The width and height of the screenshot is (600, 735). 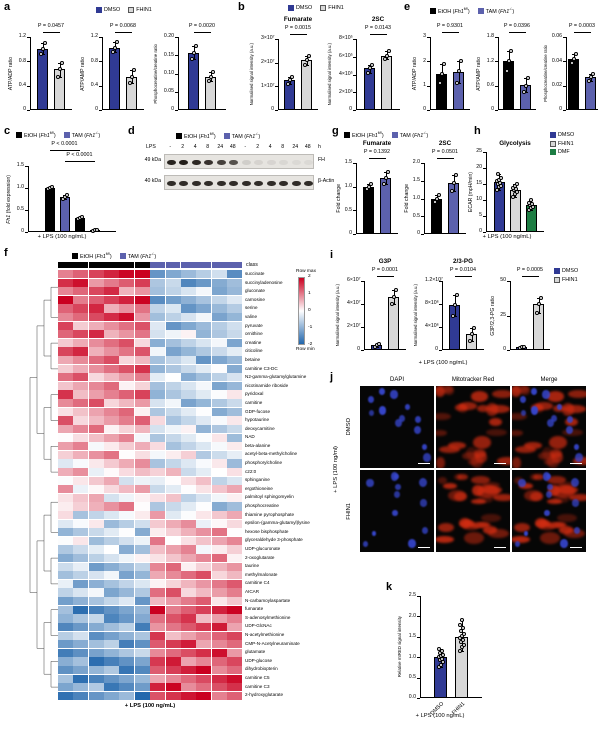 I want to click on y-tick-label: 0.0, so click(x=412, y=697).